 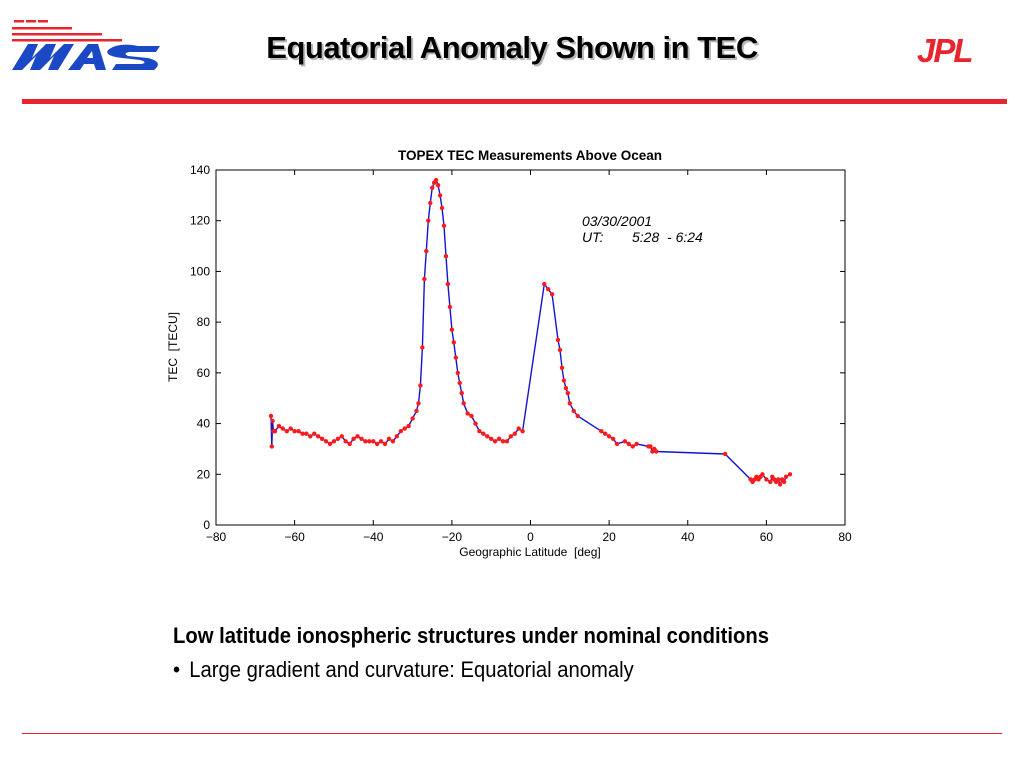 I want to click on x-tick-label: 40, so click(x=688, y=537).